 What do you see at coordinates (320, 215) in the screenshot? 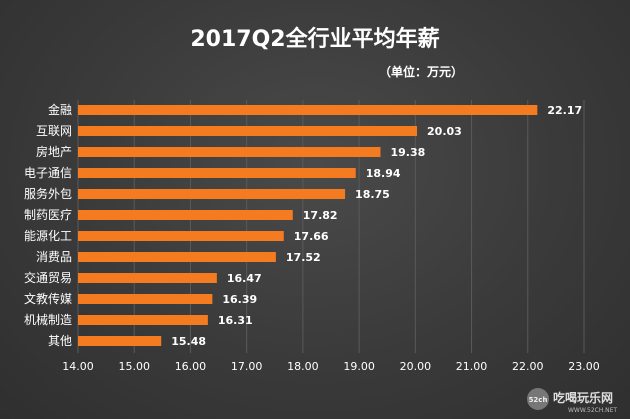
I see `data-label: 17.82` at bounding box center [320, 215].